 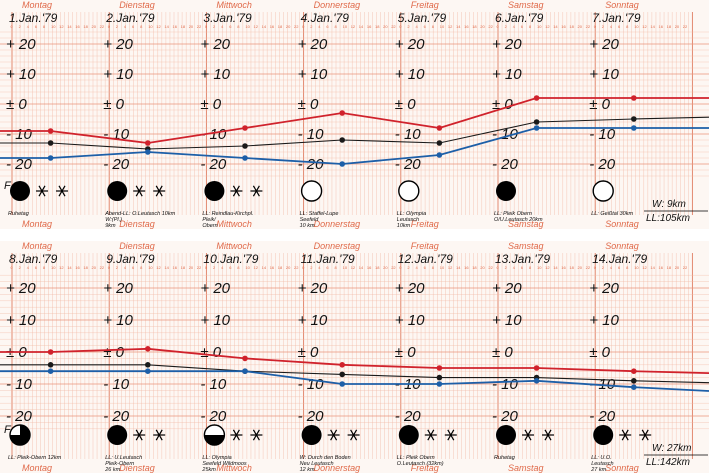 I want to click on sky-filled-circle, so click(x=506, y=191).